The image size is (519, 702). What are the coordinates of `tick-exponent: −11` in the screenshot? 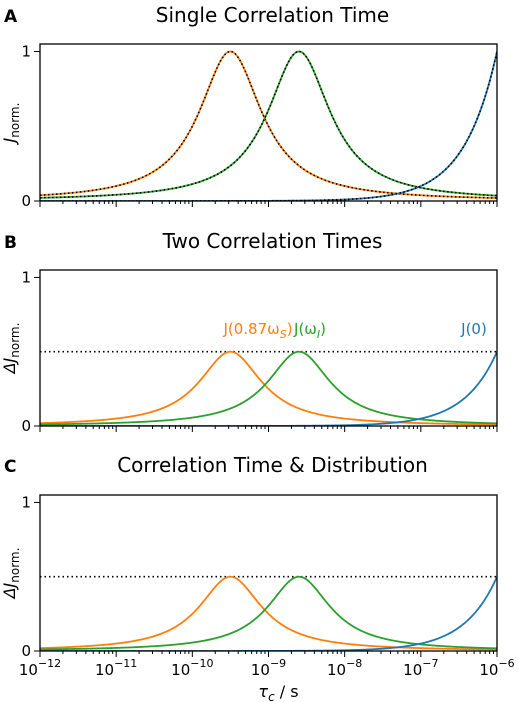 It's located at (125, 663).